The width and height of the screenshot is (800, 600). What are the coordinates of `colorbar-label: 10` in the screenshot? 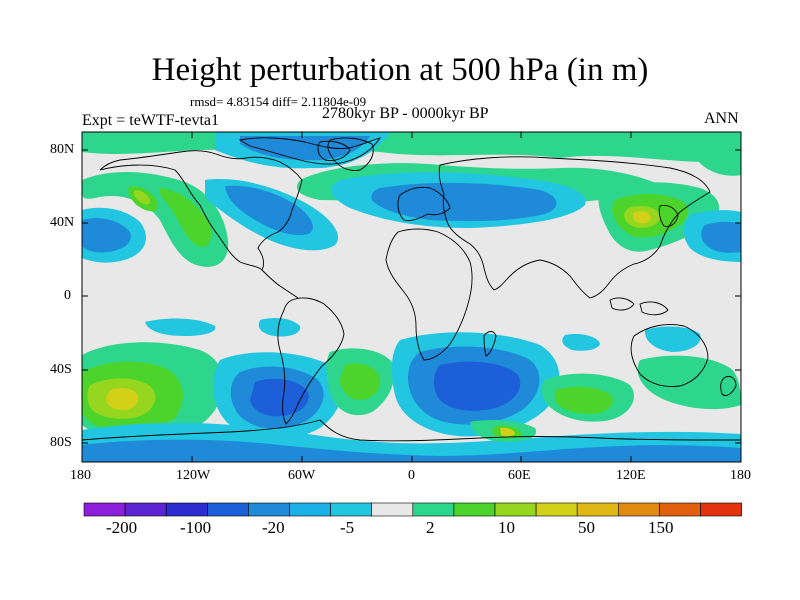 It's located at (506, 527).